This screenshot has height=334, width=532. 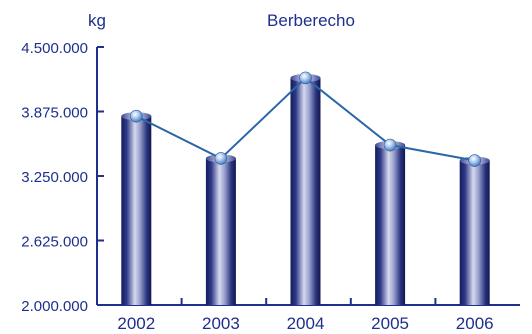 I want to click on y-tick-label: 3.250.000, so click(x=54, y=177).